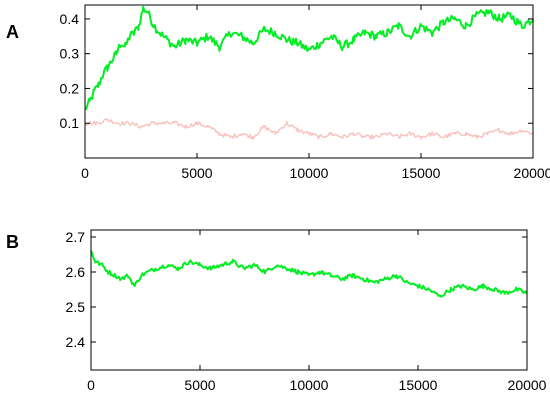  I want to click on y-tick-label: 2.7, so click(76, 237).